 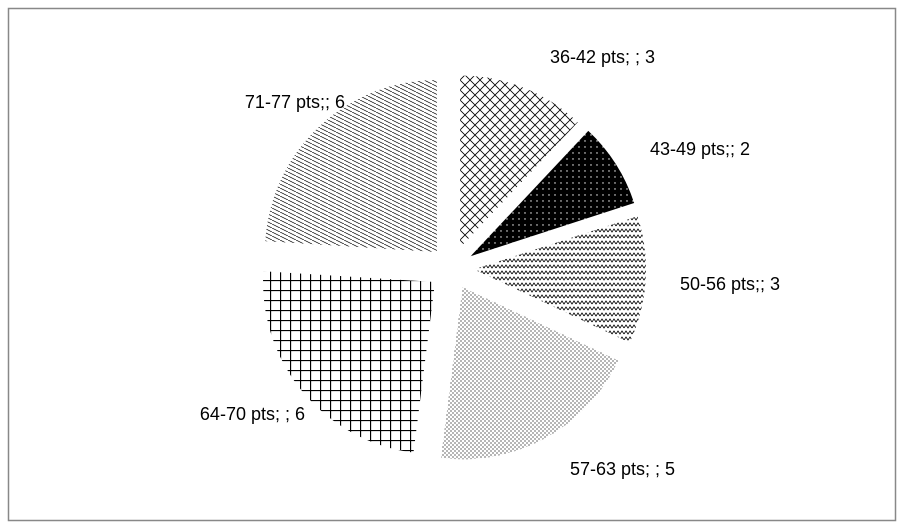 I want to click on data-label: 43-49 pts;; 2, so click(x=700, y=149).